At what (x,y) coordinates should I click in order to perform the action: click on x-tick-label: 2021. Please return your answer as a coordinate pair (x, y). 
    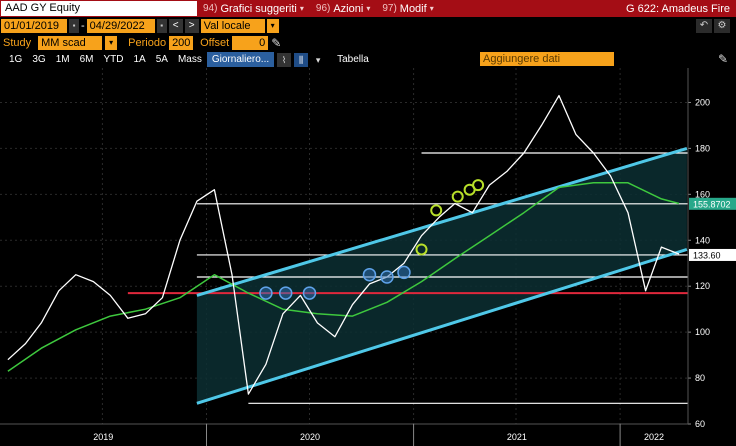
    Looking at the image, I should click on (517, 437).